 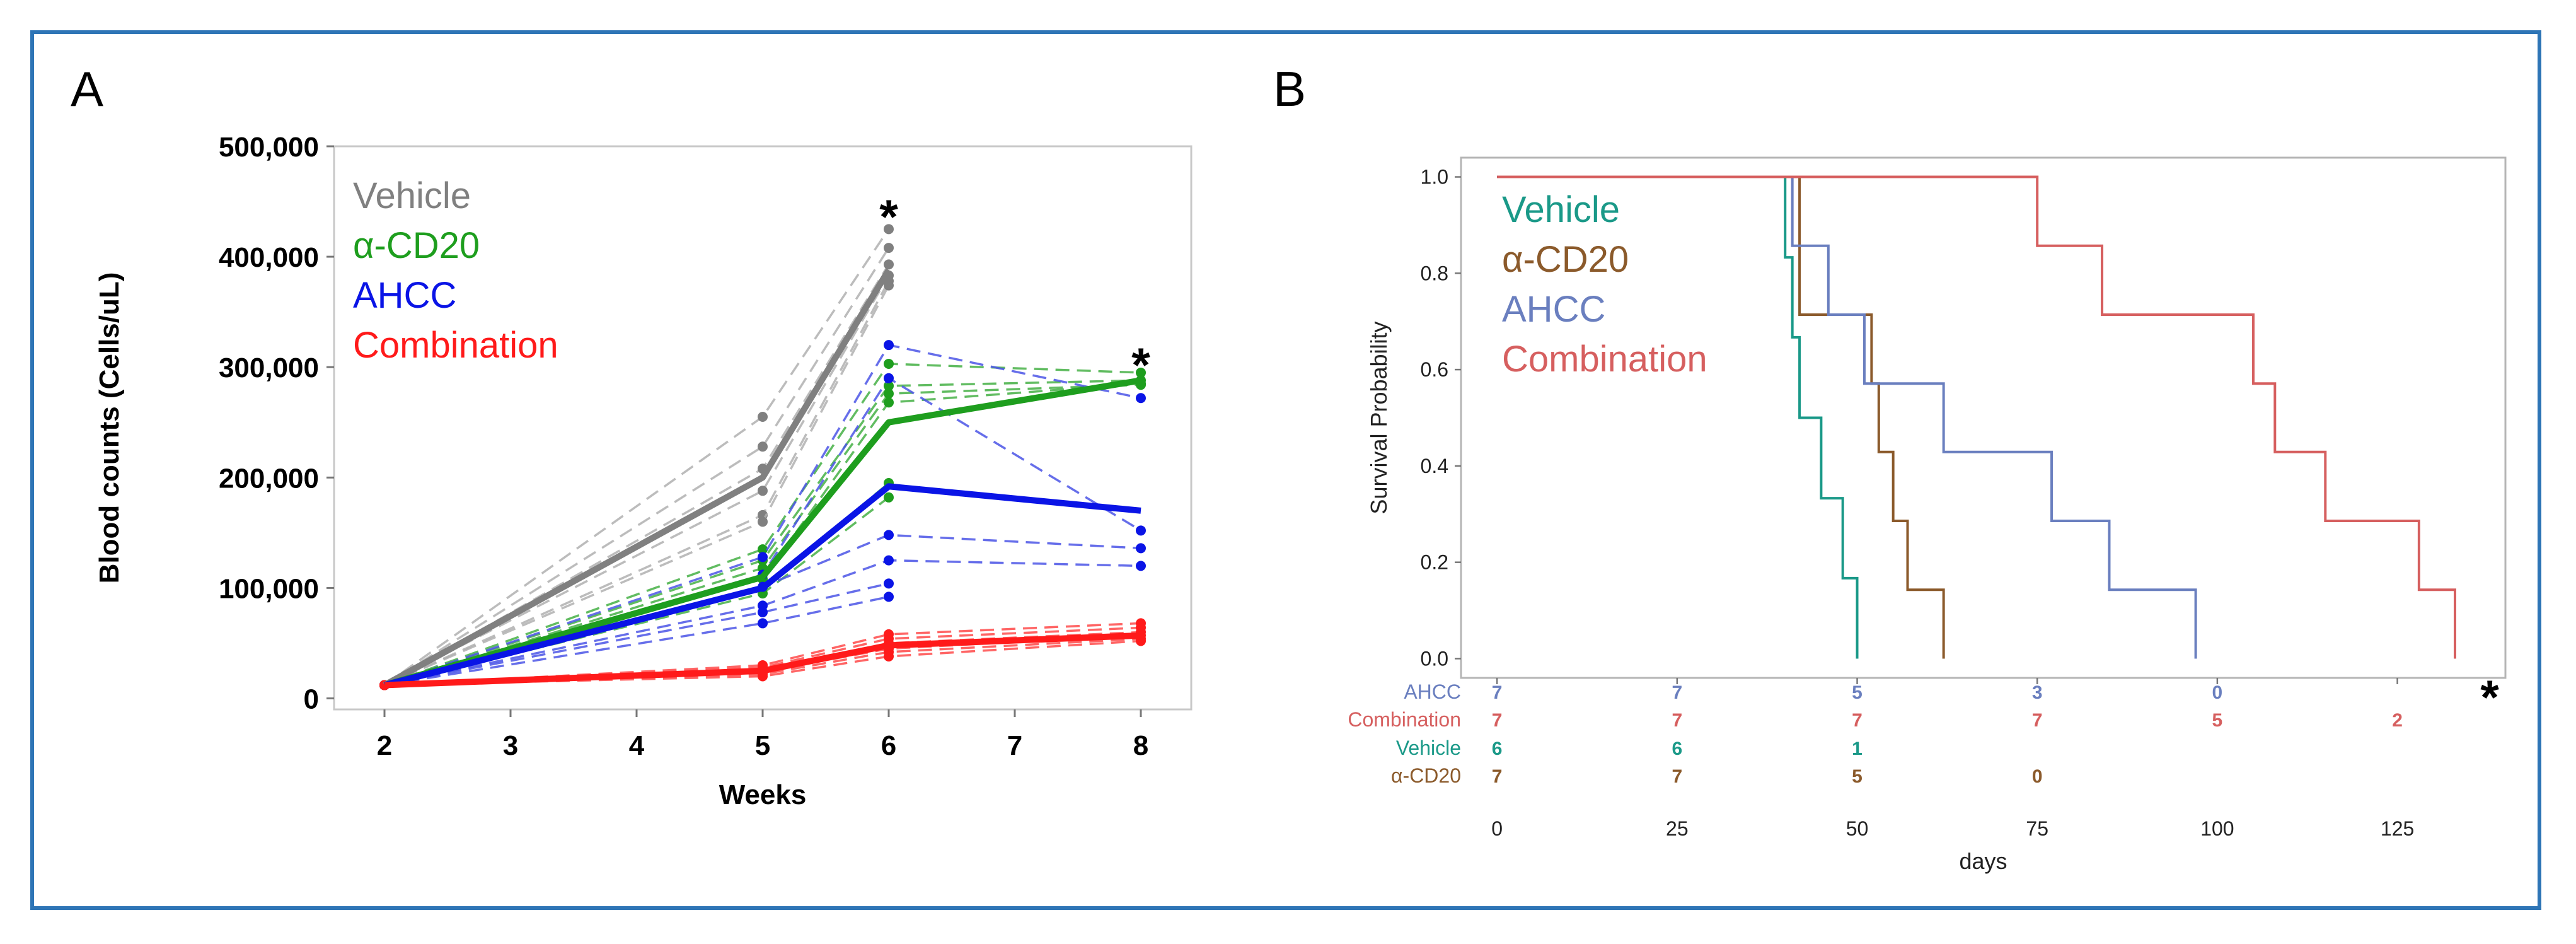 What do you see at coordinates (888, 746) in the screenshot?
I see `x-tick-label: 6` at bounding box center [888, 746].